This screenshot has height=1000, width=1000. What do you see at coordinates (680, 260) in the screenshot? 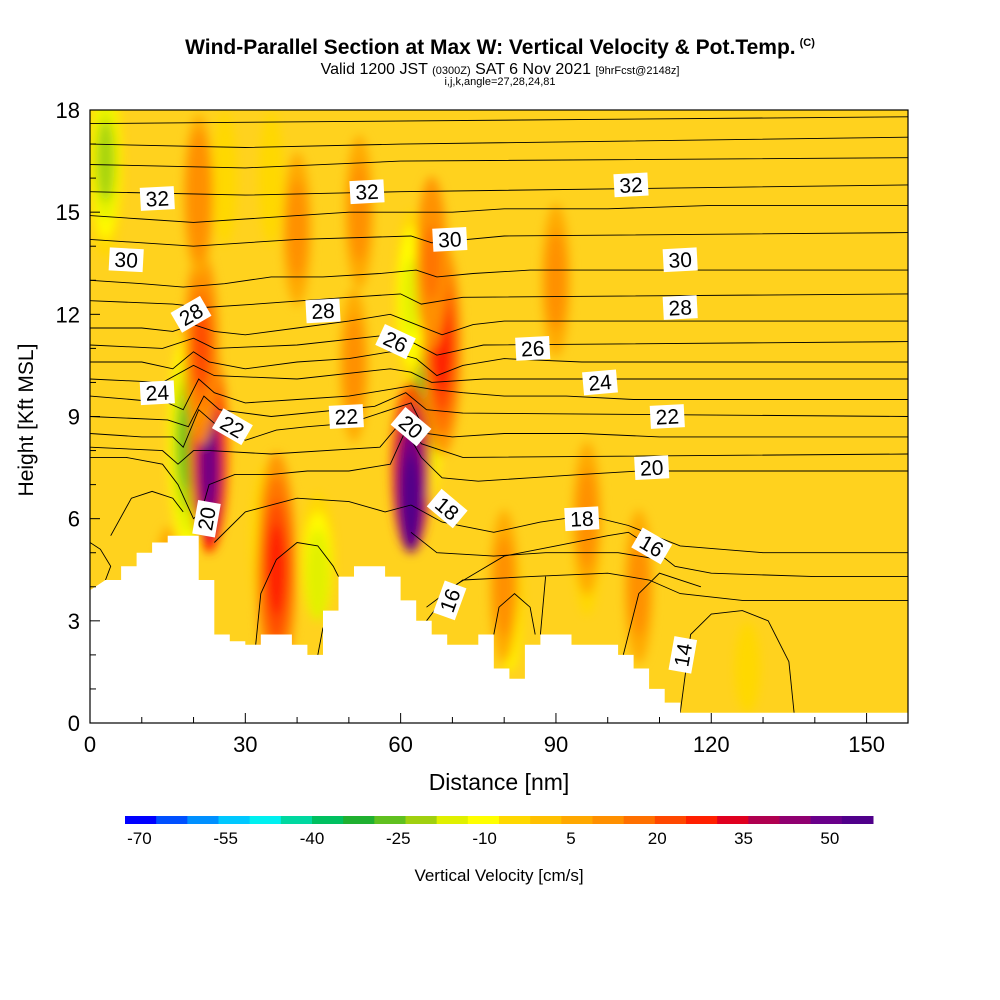
I see `isentrope-label-30-5: 30` at bounding box center [680, 260].